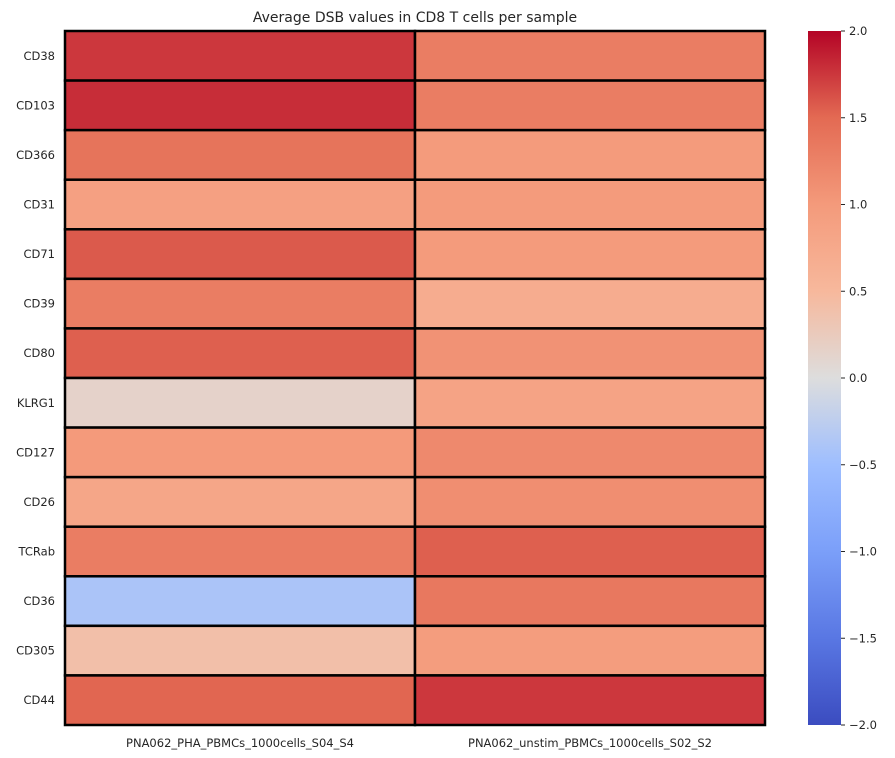 Image resolution: width=895 pixels, height=758 pixels. I want to click on column-label: PNA062_PHA_PBMCs_1000cells_S04_S4, so click(240, 743).